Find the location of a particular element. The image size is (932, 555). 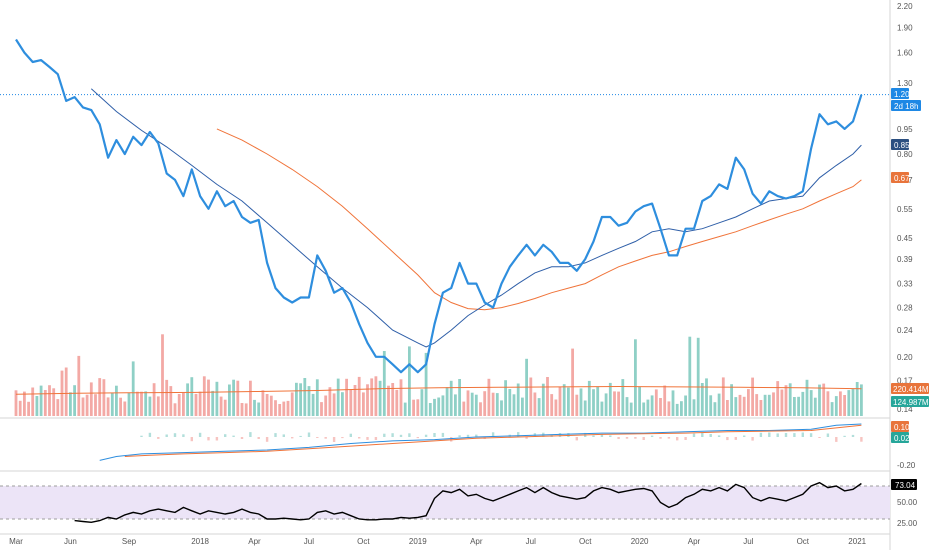

time-tick-label: 2021 is located at coordinates (857, 541).